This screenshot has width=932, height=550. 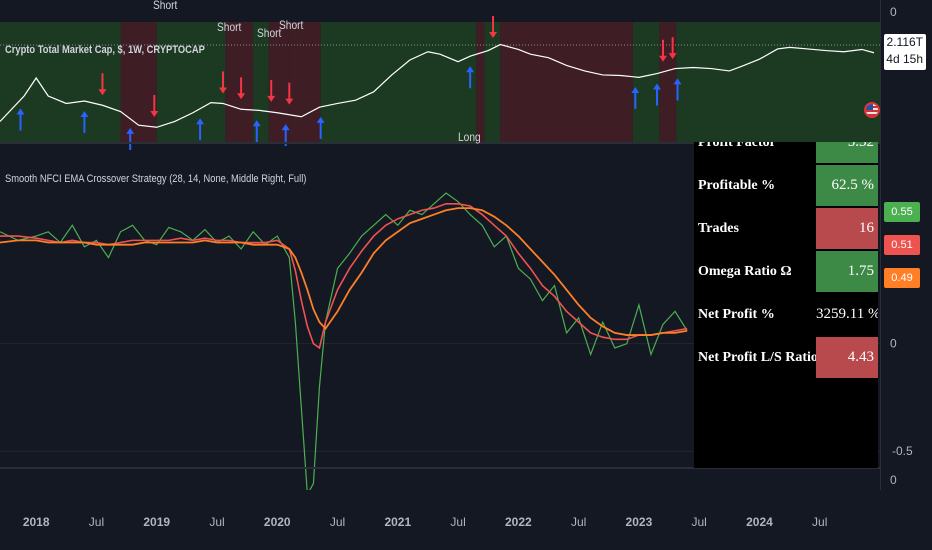 What do you see at coordinates (754, 314) in the screenshot?
I see `perf-label: Net Profit %` at bounding box center [754, 314].